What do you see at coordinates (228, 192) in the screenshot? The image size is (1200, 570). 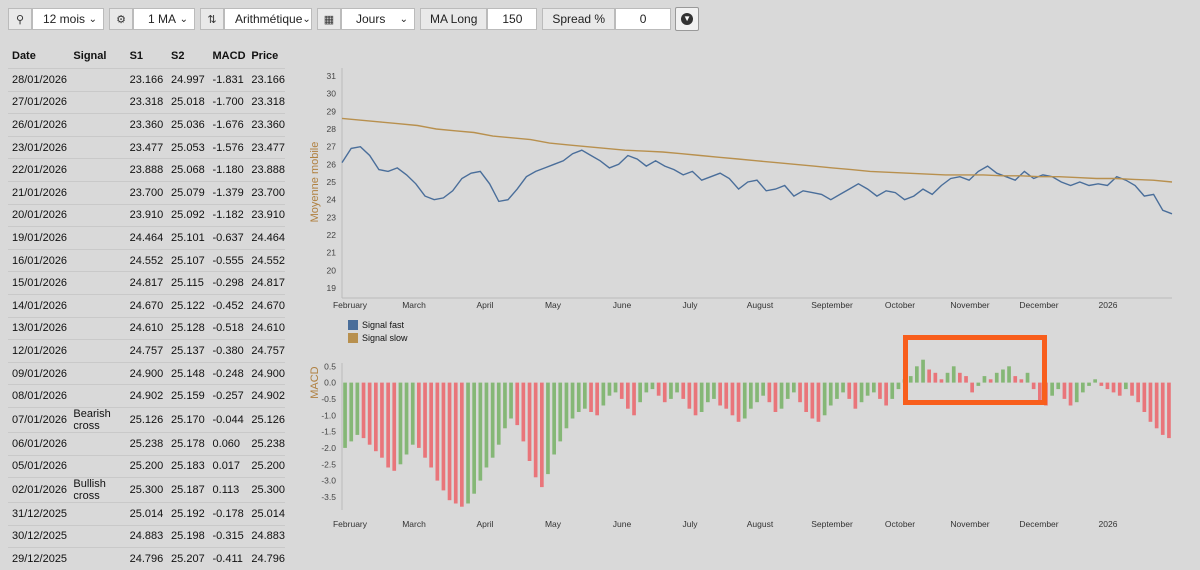 I see `cell-macd: -1.379` at bounding box center [228, 192].